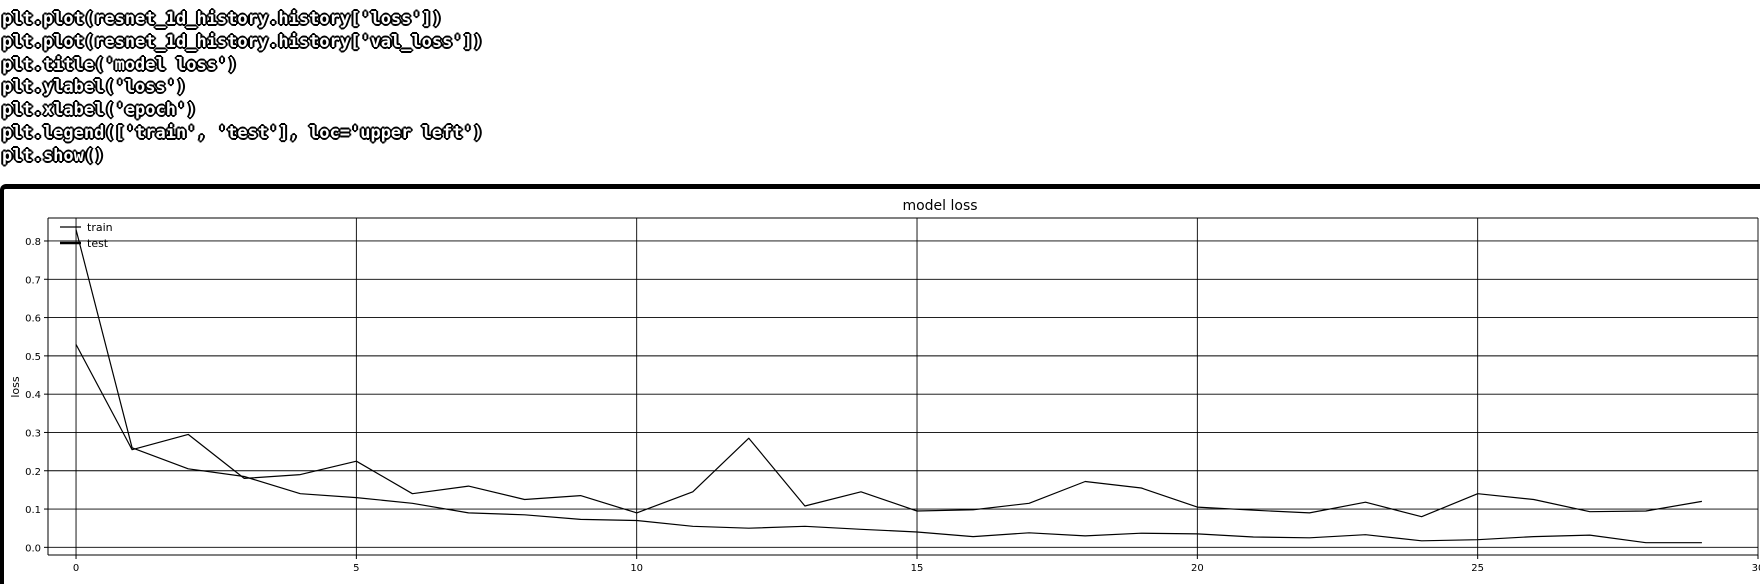 The image size is (1760, 584). I want to click on y-tick-label: 0.5, so click(33, 357).